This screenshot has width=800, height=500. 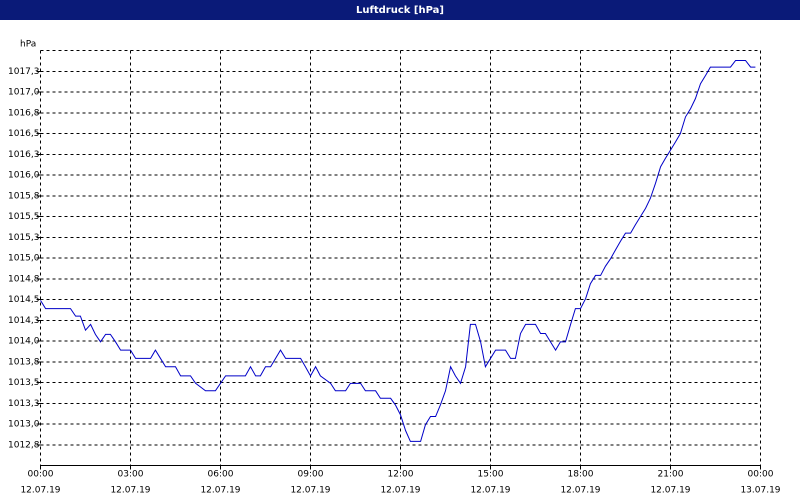 I want to click on chart-title: Luftdruck [hPa], so click(x=400, y=10).